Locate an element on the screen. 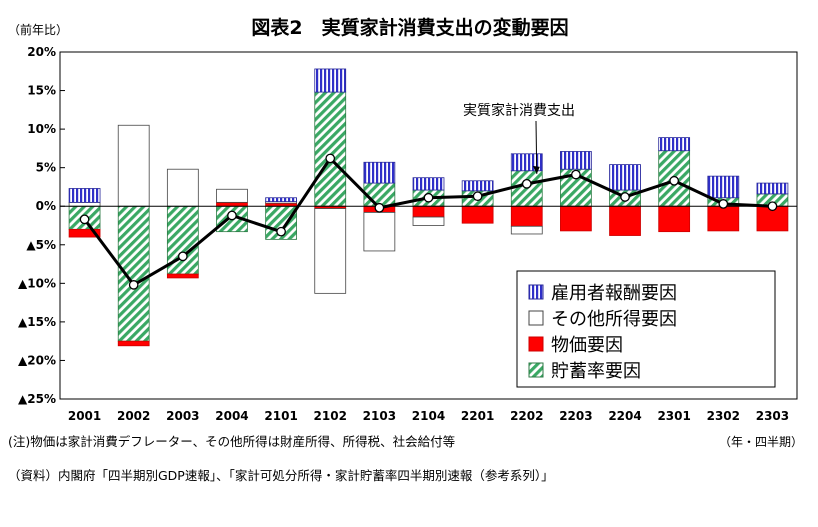 The height and width of the screenshot is (527, 818). x-tick-label: 2002 is located at coordinates (133, 416).